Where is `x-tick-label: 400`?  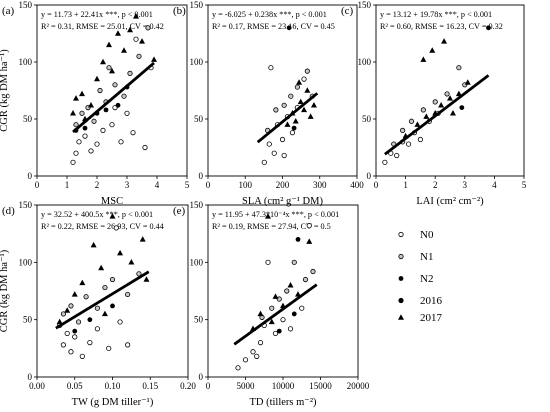
x-tick-label: 400 is located at coordinates (357, 185).